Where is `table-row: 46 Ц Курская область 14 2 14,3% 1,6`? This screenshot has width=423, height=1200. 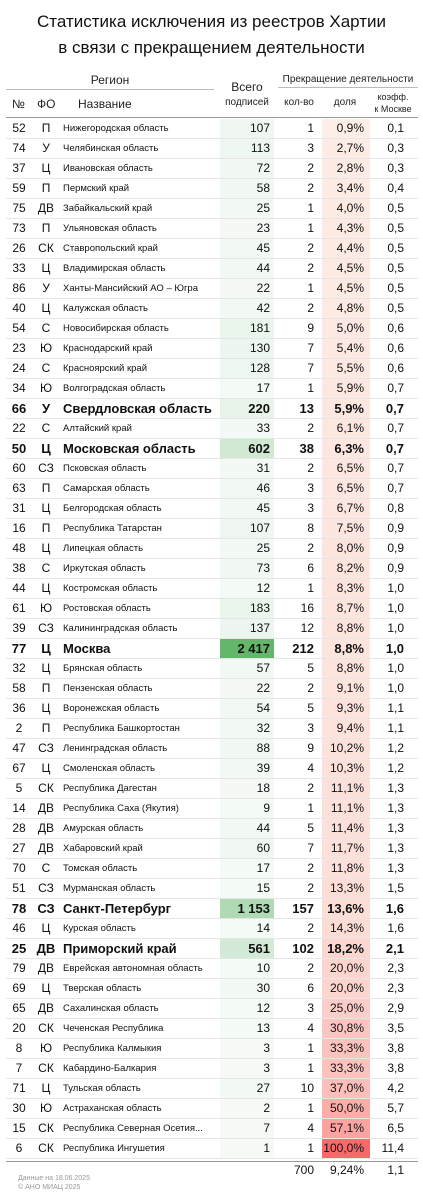
table-row: 46 Ц Курская область 14 2 14,3% 1,6 is located at coordinates (212, 929).